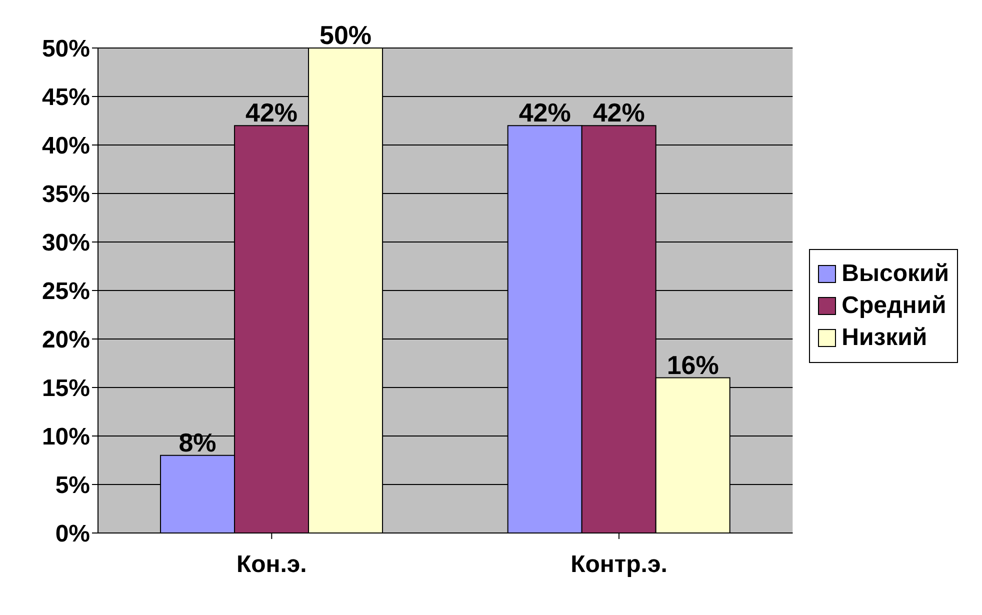  I want to click on y-tick-label: 0%, so click(72, 534).